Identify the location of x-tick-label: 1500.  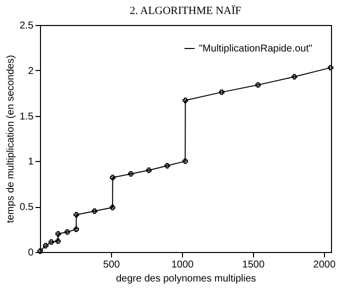
(253, 265).